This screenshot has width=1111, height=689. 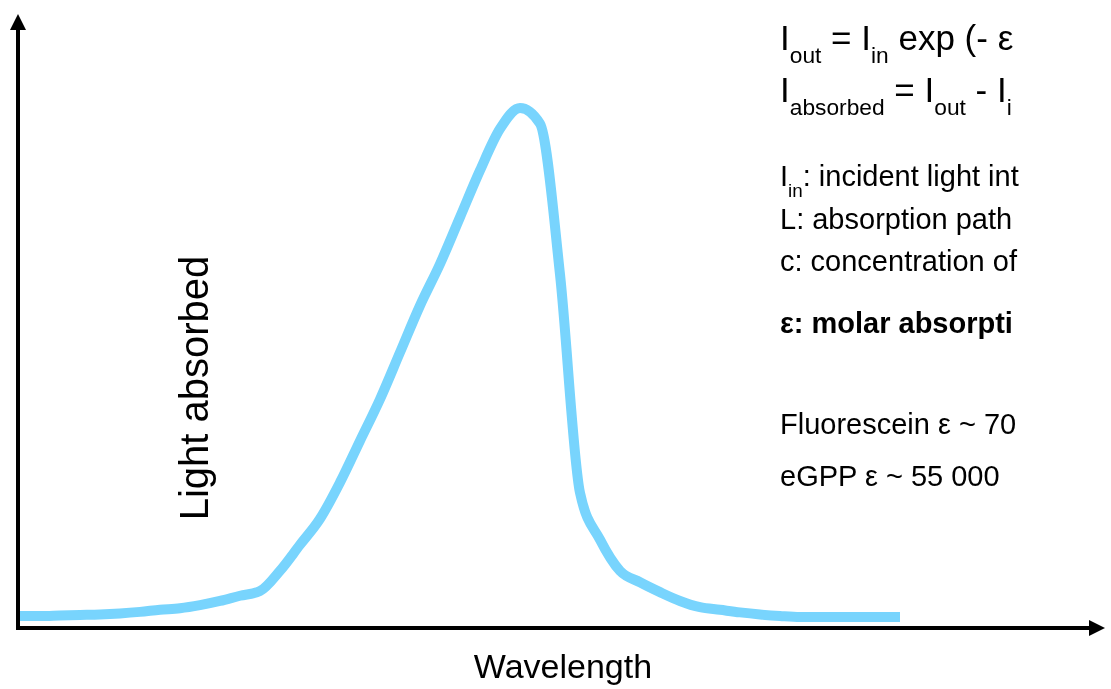 I want to click on annotation: c: concentration of, so click(x=899, y=261).